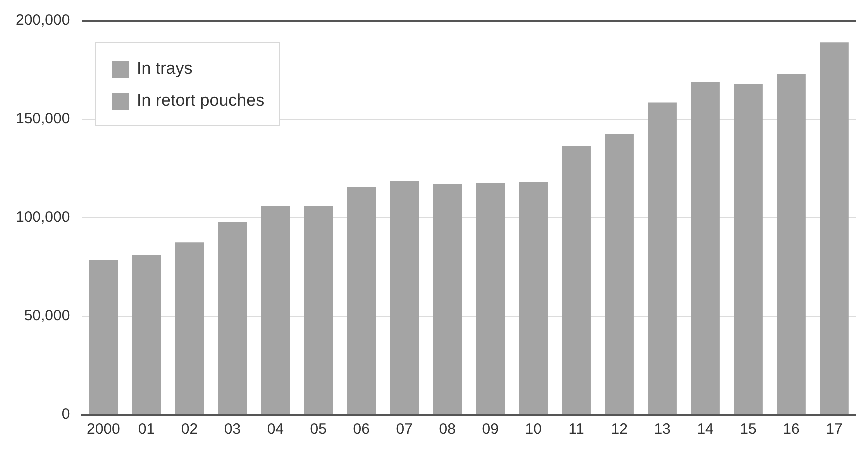 The height and width of the screenshot is (449, 856). Describe the element at coordinates (165, 69) in the screenshot. I see `legend-label: In trays` at that location.